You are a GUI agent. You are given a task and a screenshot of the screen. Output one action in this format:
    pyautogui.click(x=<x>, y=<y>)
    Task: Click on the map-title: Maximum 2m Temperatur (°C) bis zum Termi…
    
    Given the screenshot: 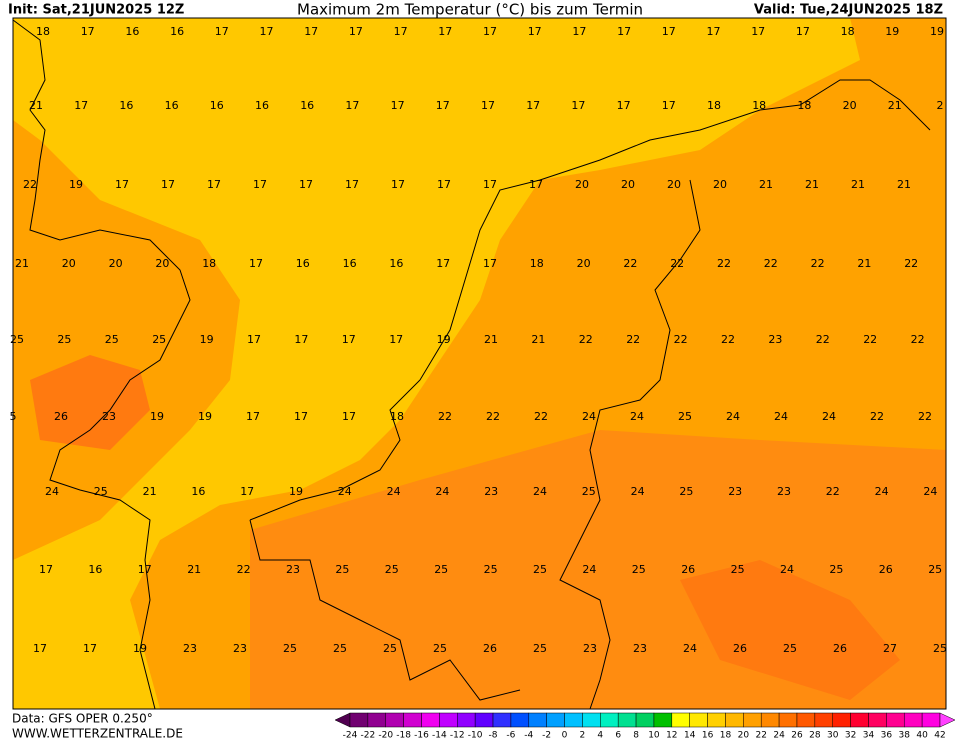 What is the action you would take?
    pyautogui.click(x=470, y=10)
    